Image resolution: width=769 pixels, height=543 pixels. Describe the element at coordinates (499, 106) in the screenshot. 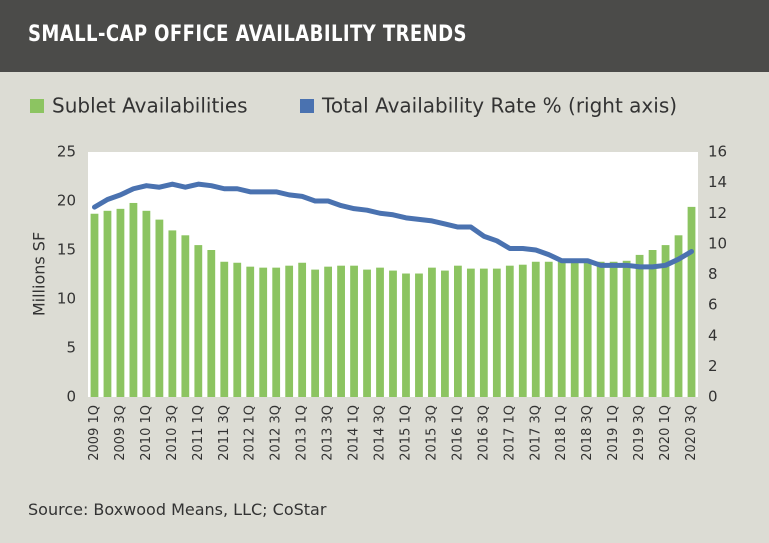

I see `legend-label: Total Availability Rate % (right axis)` at that location.